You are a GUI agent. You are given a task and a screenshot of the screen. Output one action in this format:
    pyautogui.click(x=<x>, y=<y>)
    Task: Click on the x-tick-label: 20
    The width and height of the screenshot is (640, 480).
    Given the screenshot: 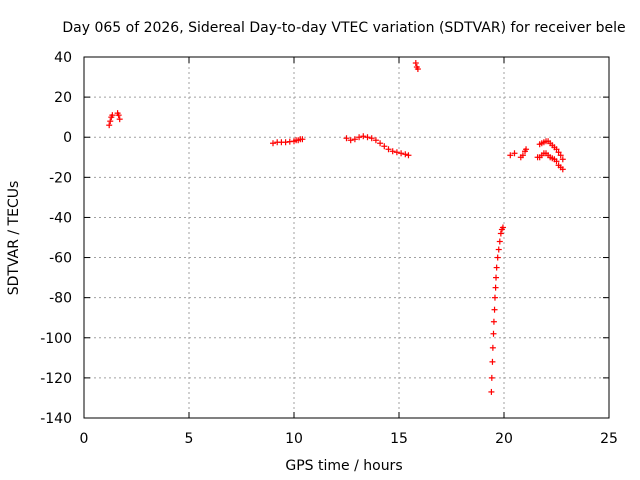 What is the action you would take?
    pyautogui.click(x=504, y=439)
    